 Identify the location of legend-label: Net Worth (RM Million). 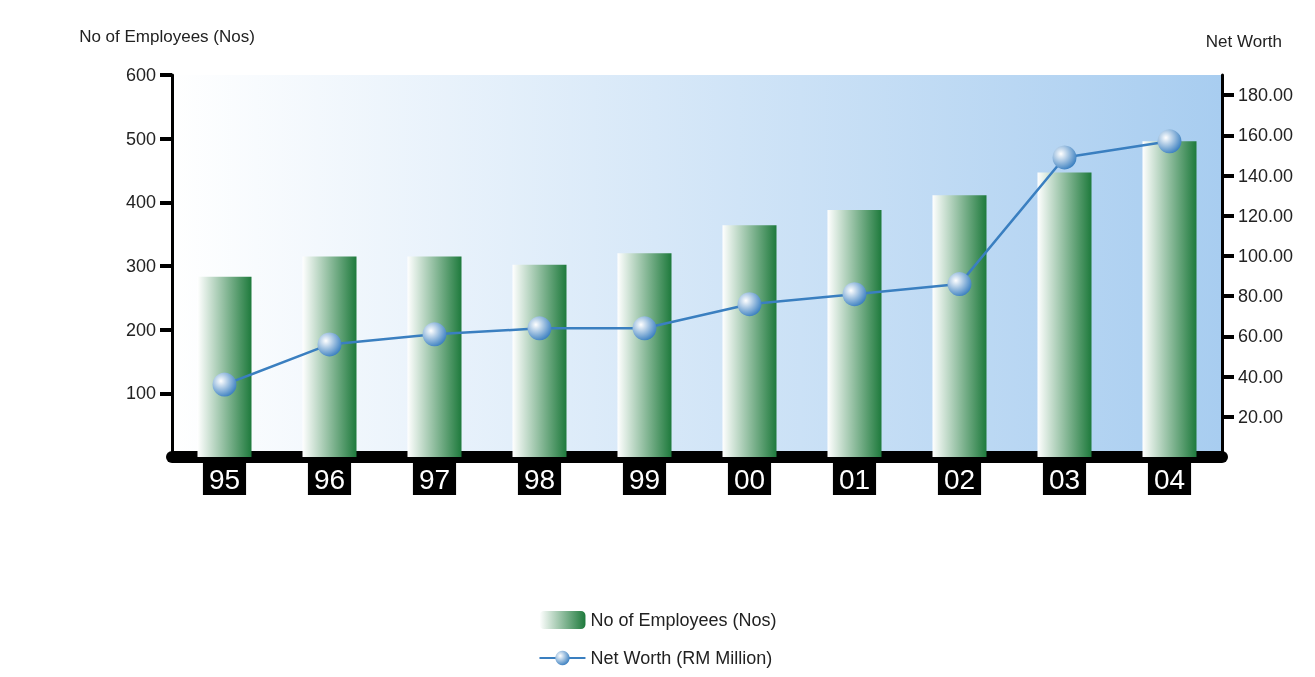
(681, 658).